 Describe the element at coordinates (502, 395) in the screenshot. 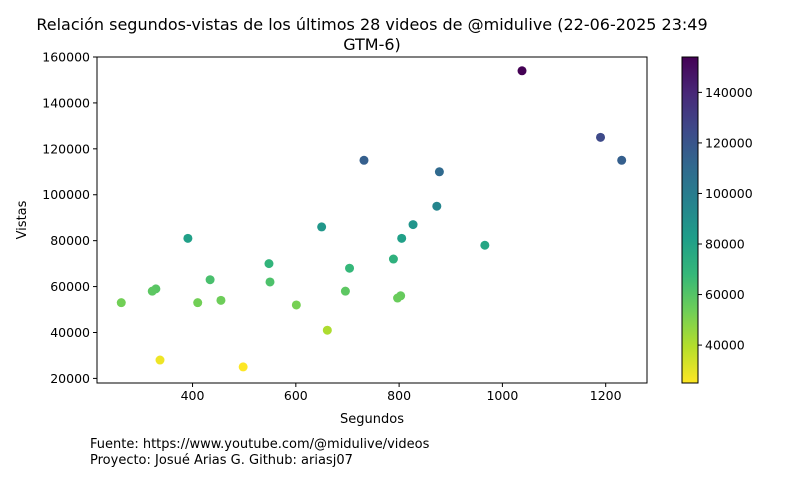

I see `x-tick-label: 1000` at that location.